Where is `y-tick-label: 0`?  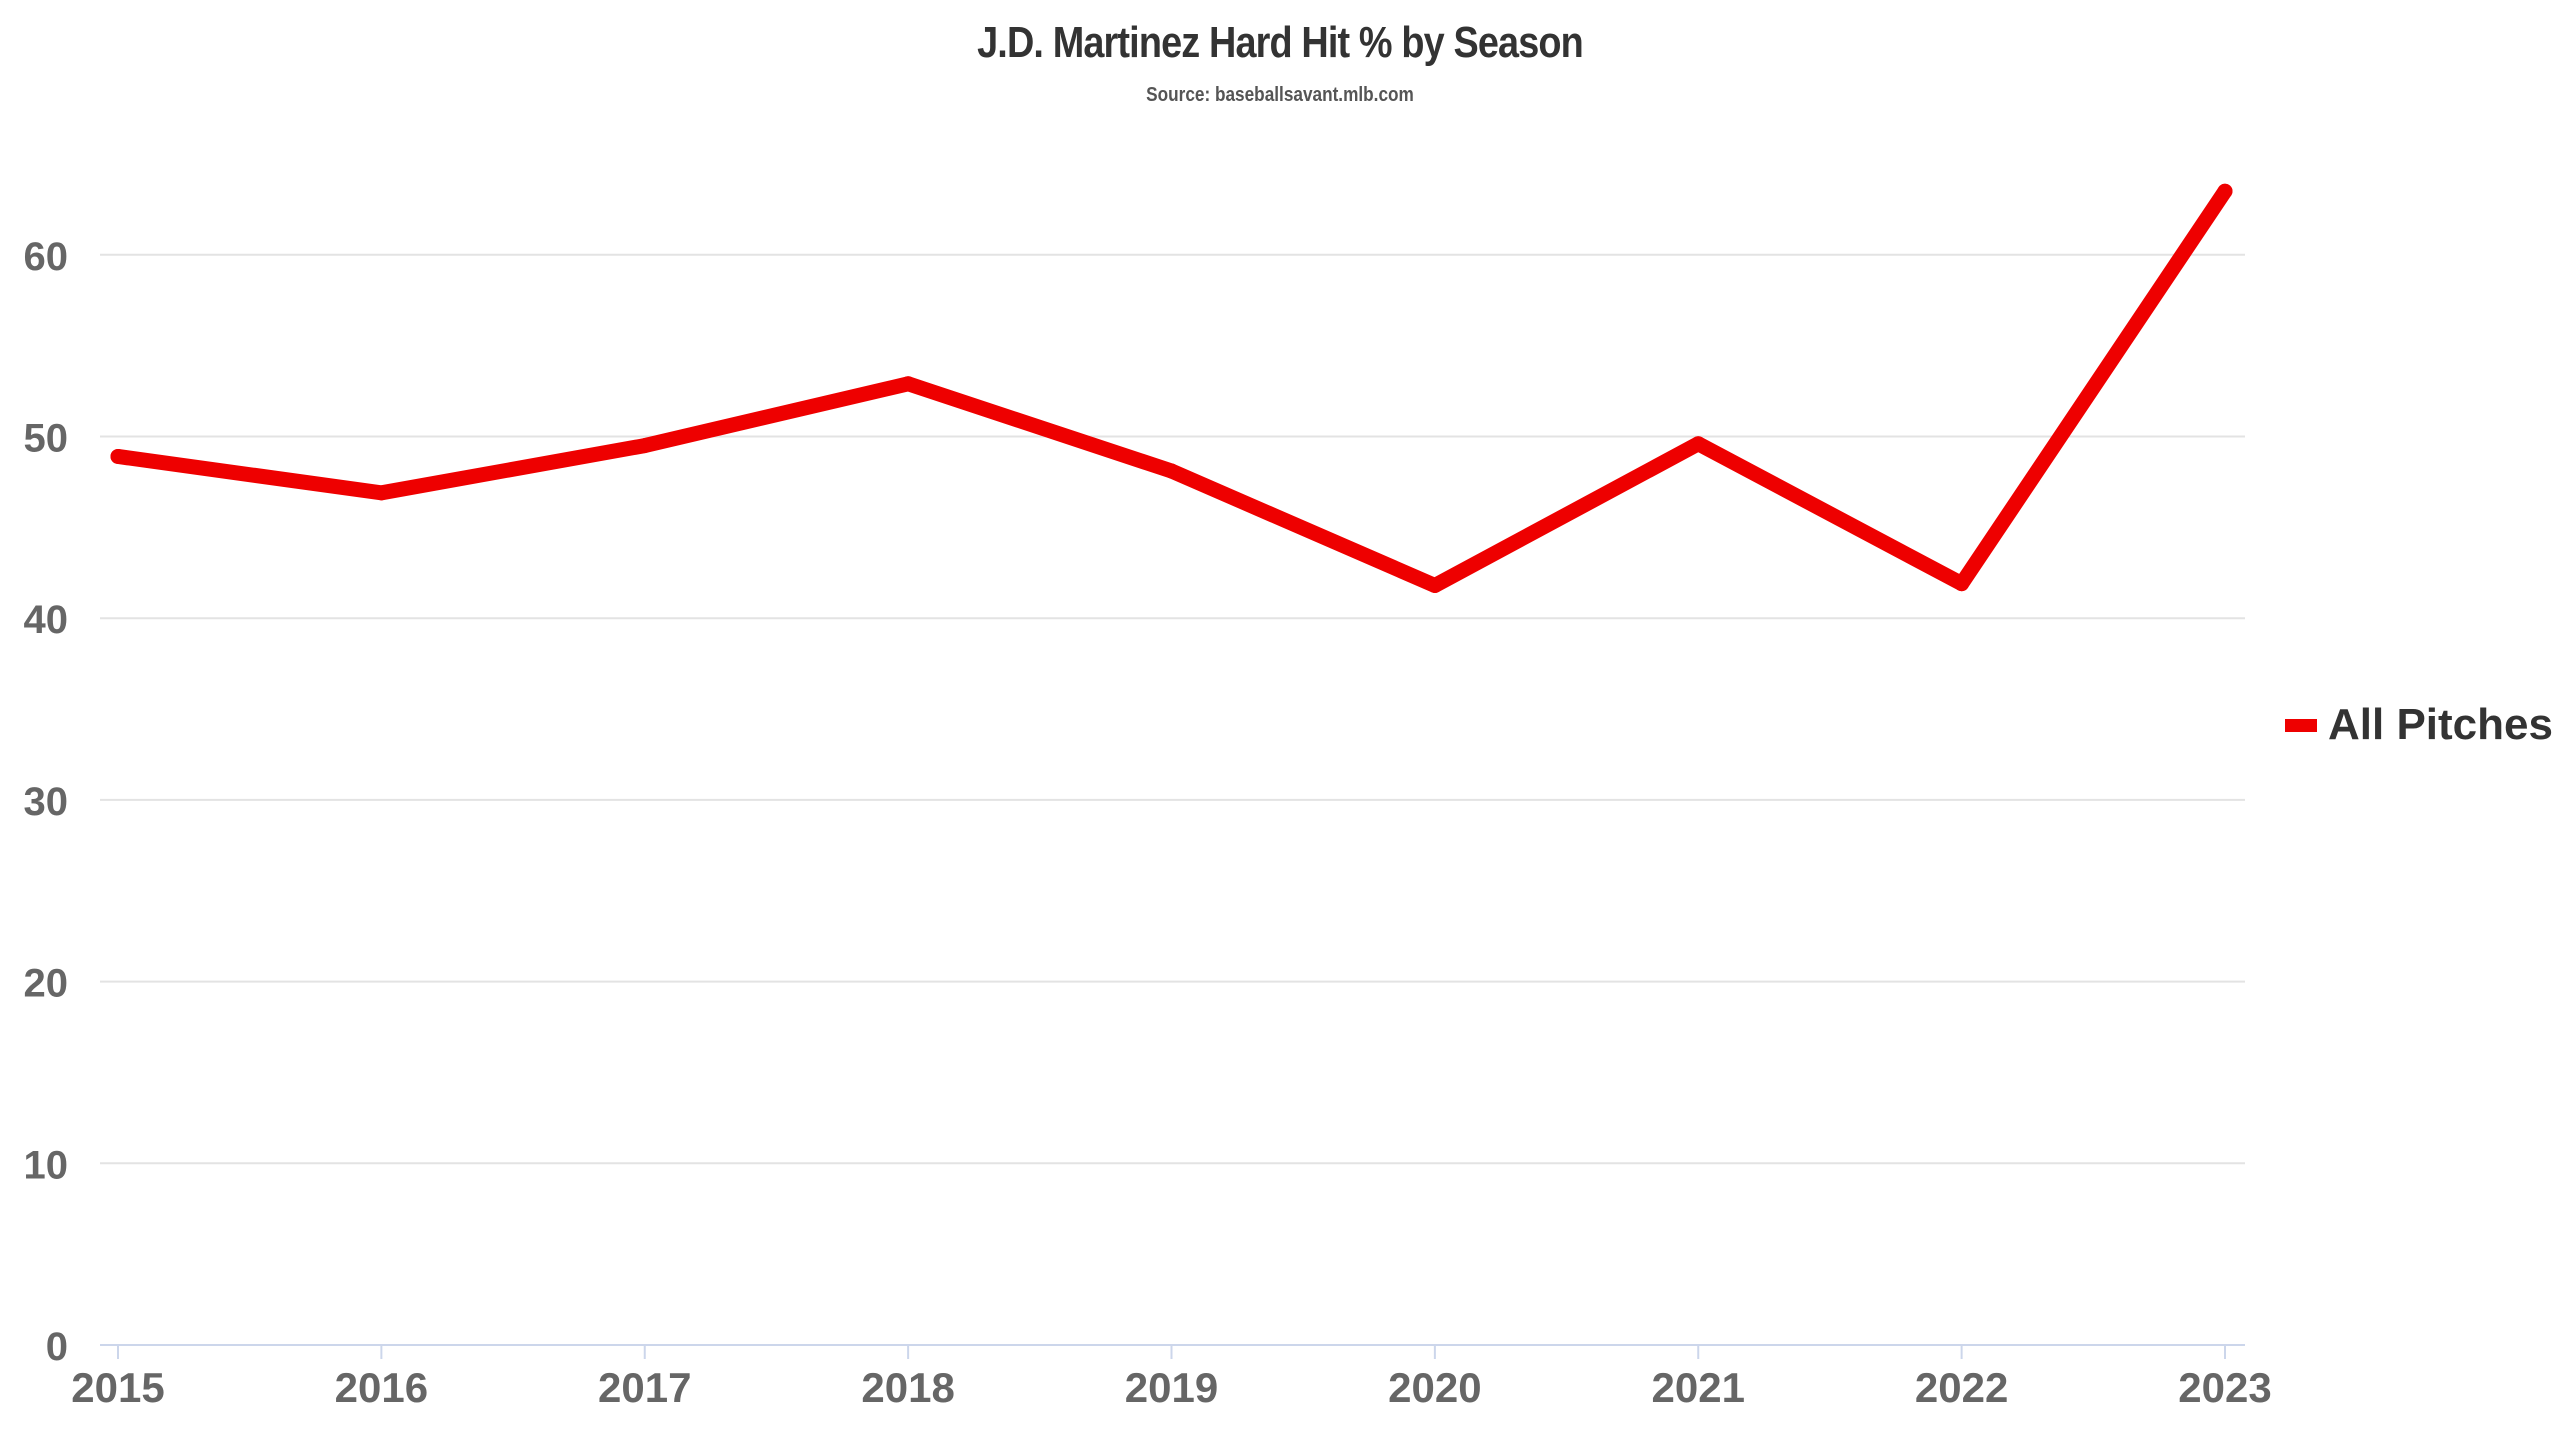 y-tick-label: 0 is located at coordinates (57, 1347).